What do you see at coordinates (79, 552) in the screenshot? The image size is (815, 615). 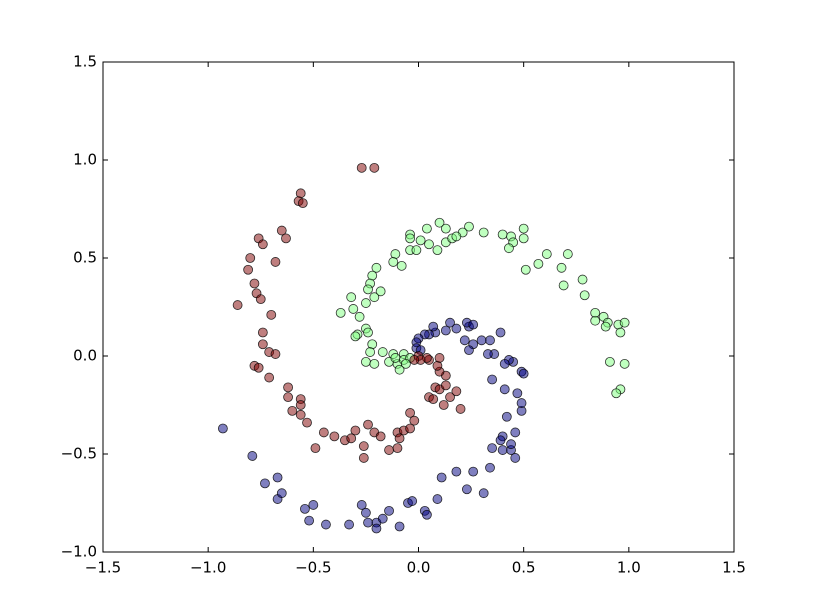 I see `y-tick-label: −1.0` at bounding box center [79, 552].